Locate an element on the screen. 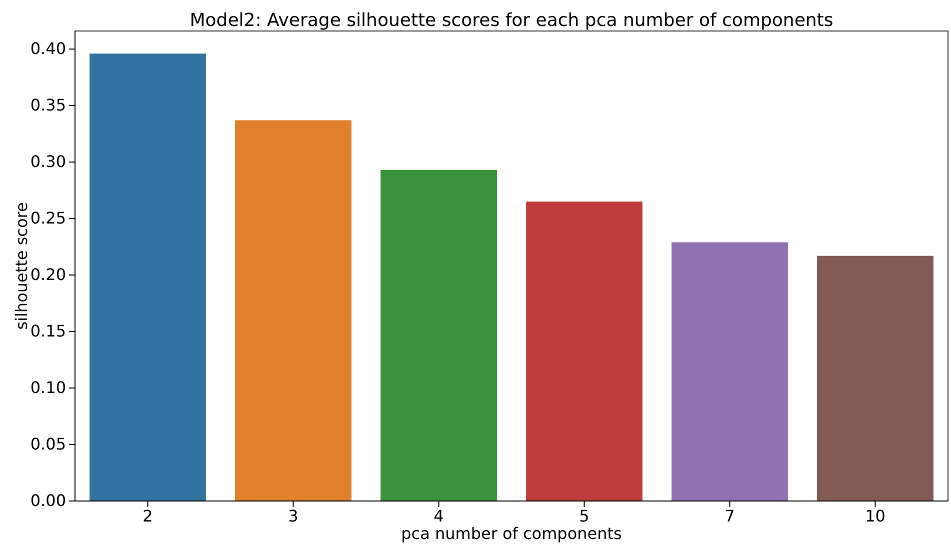 The width and height of the screenshot is (951, 545). x-axis-title: pca number of components is located at coordinates (511, 533).